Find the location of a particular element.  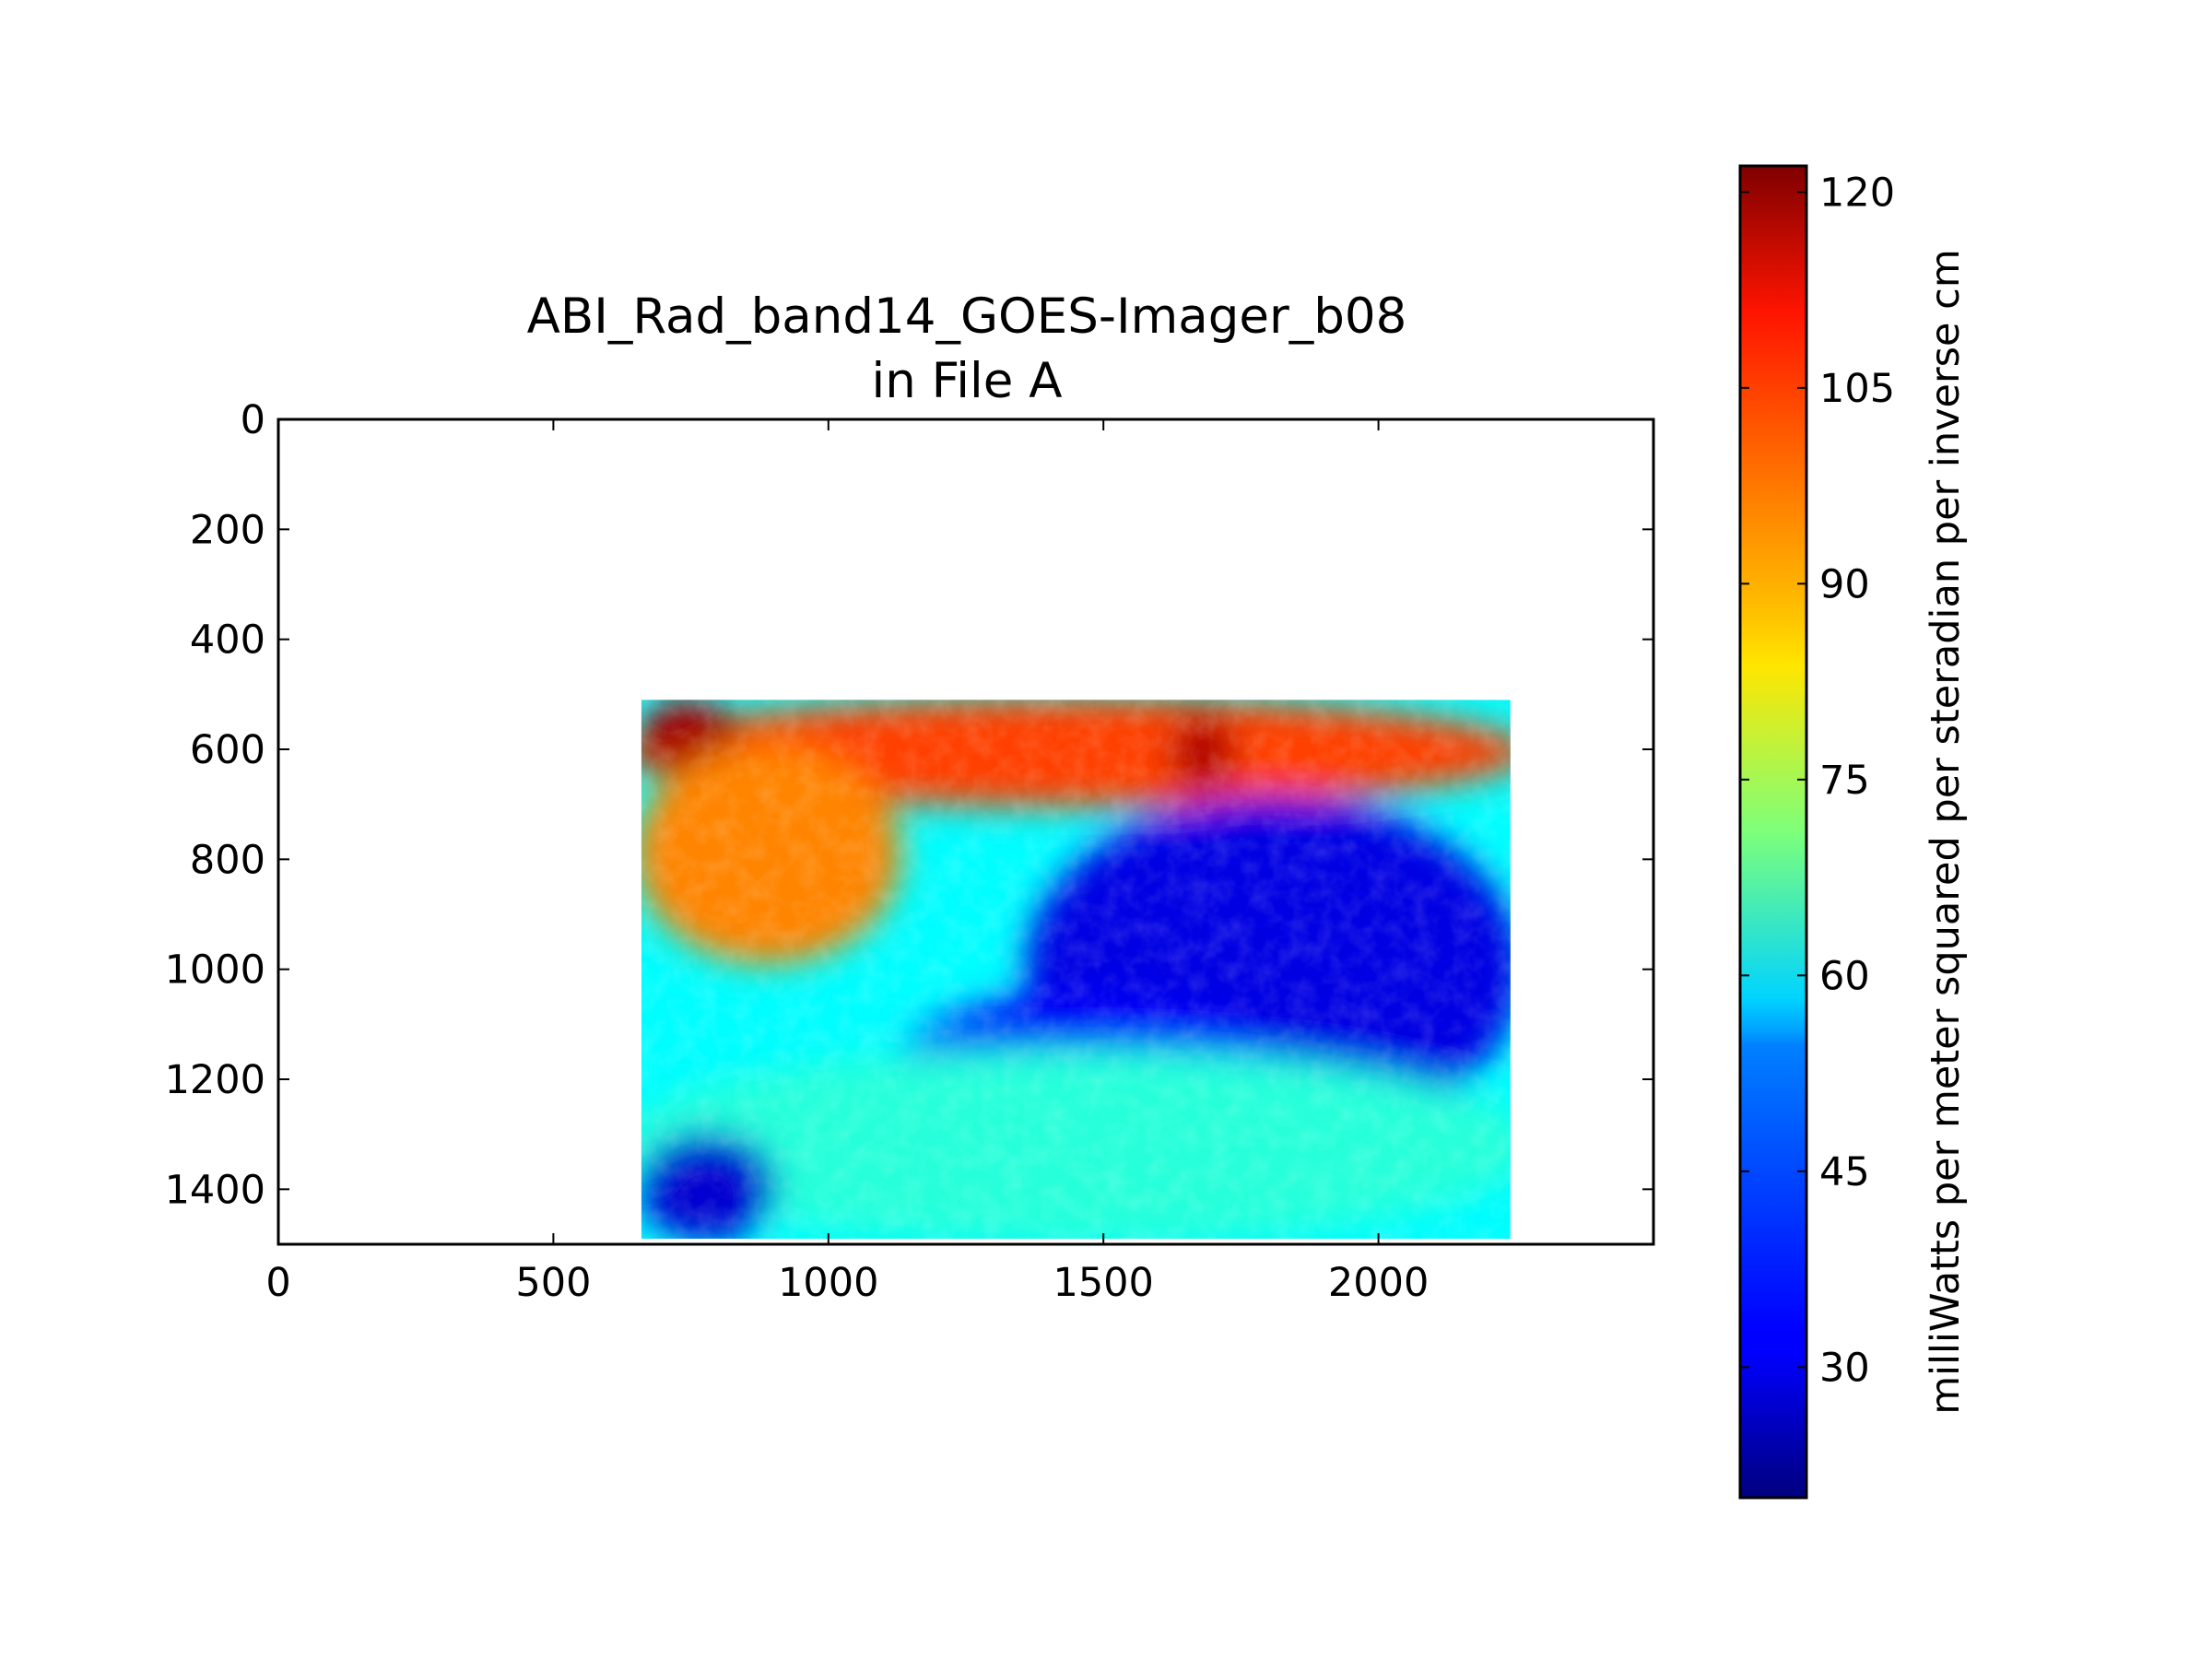

colorbar-tick-label: 75 is located at coordinates (1844, 781).